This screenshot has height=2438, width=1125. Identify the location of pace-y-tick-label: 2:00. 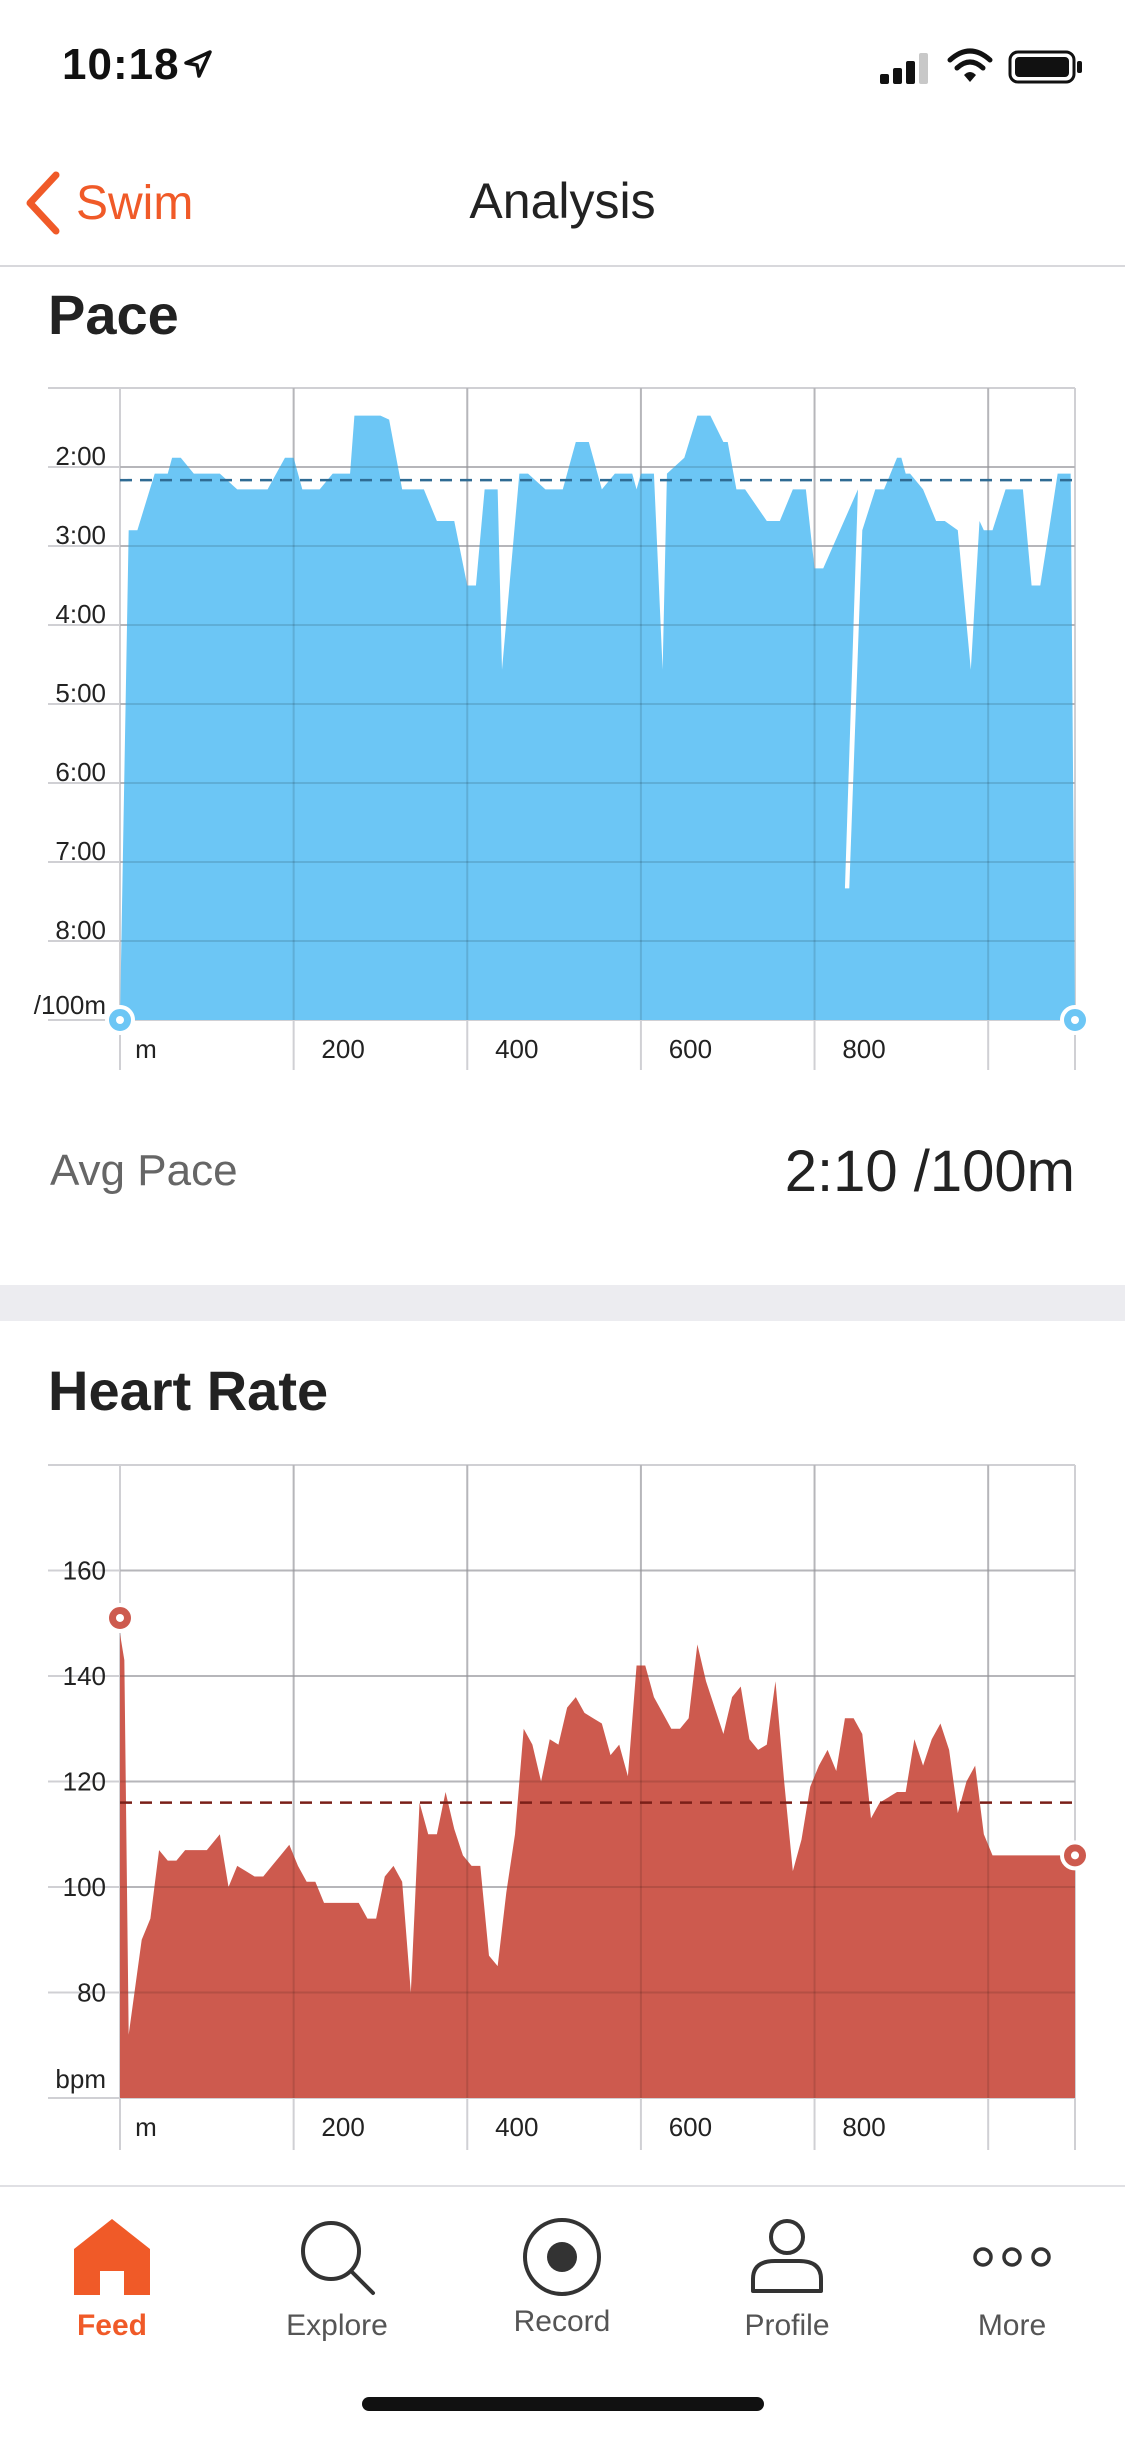
(80, 456).